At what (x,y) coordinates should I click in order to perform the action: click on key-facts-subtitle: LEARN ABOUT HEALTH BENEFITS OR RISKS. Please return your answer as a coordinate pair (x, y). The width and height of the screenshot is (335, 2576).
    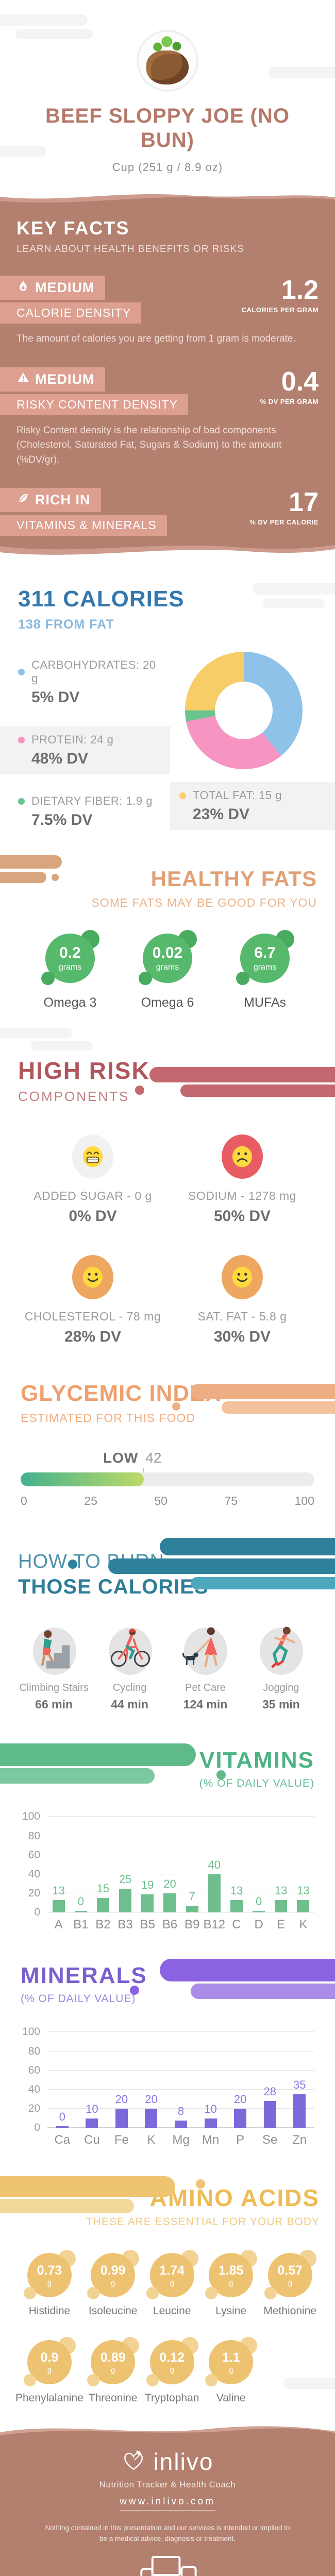
    Looking at the image, I should click on (130, 249).